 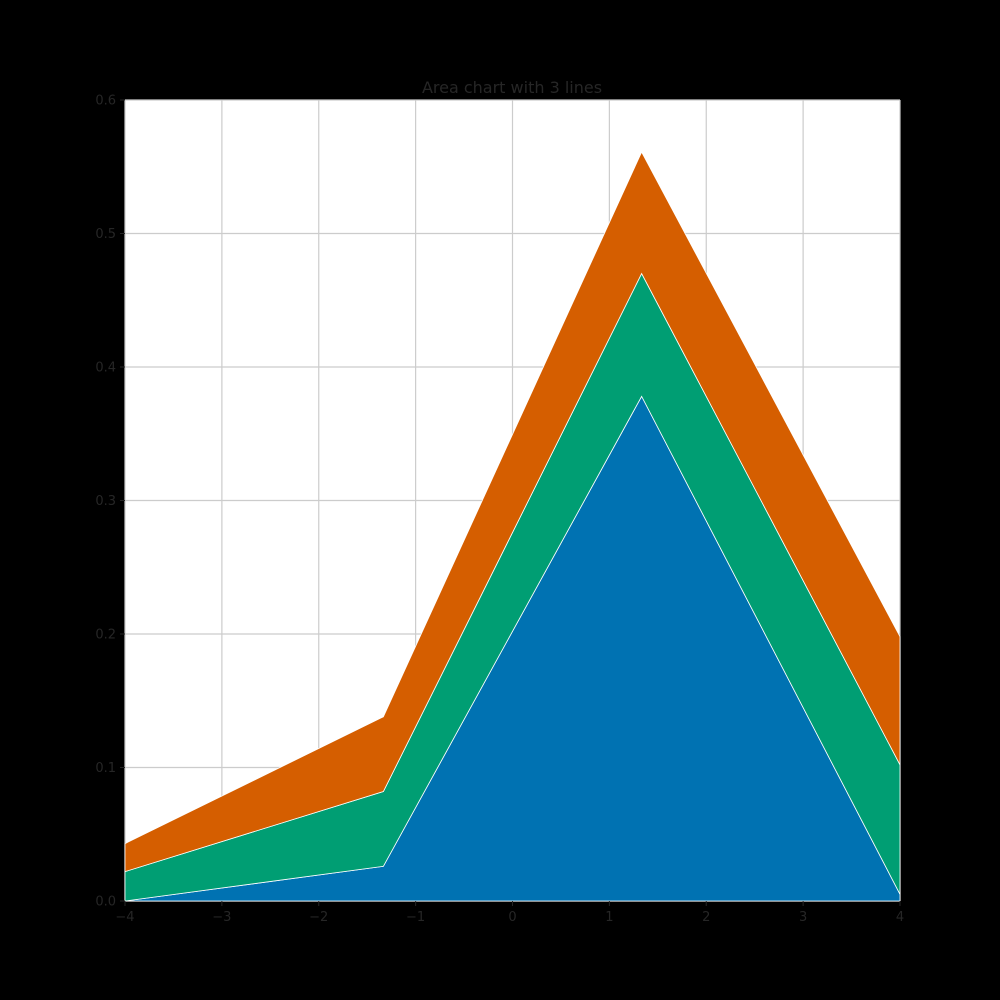 What do you see at coordinates (105, 368) in the screenshot?
I see `y-tick-label: 0.4` at bounding box center [105, 368].